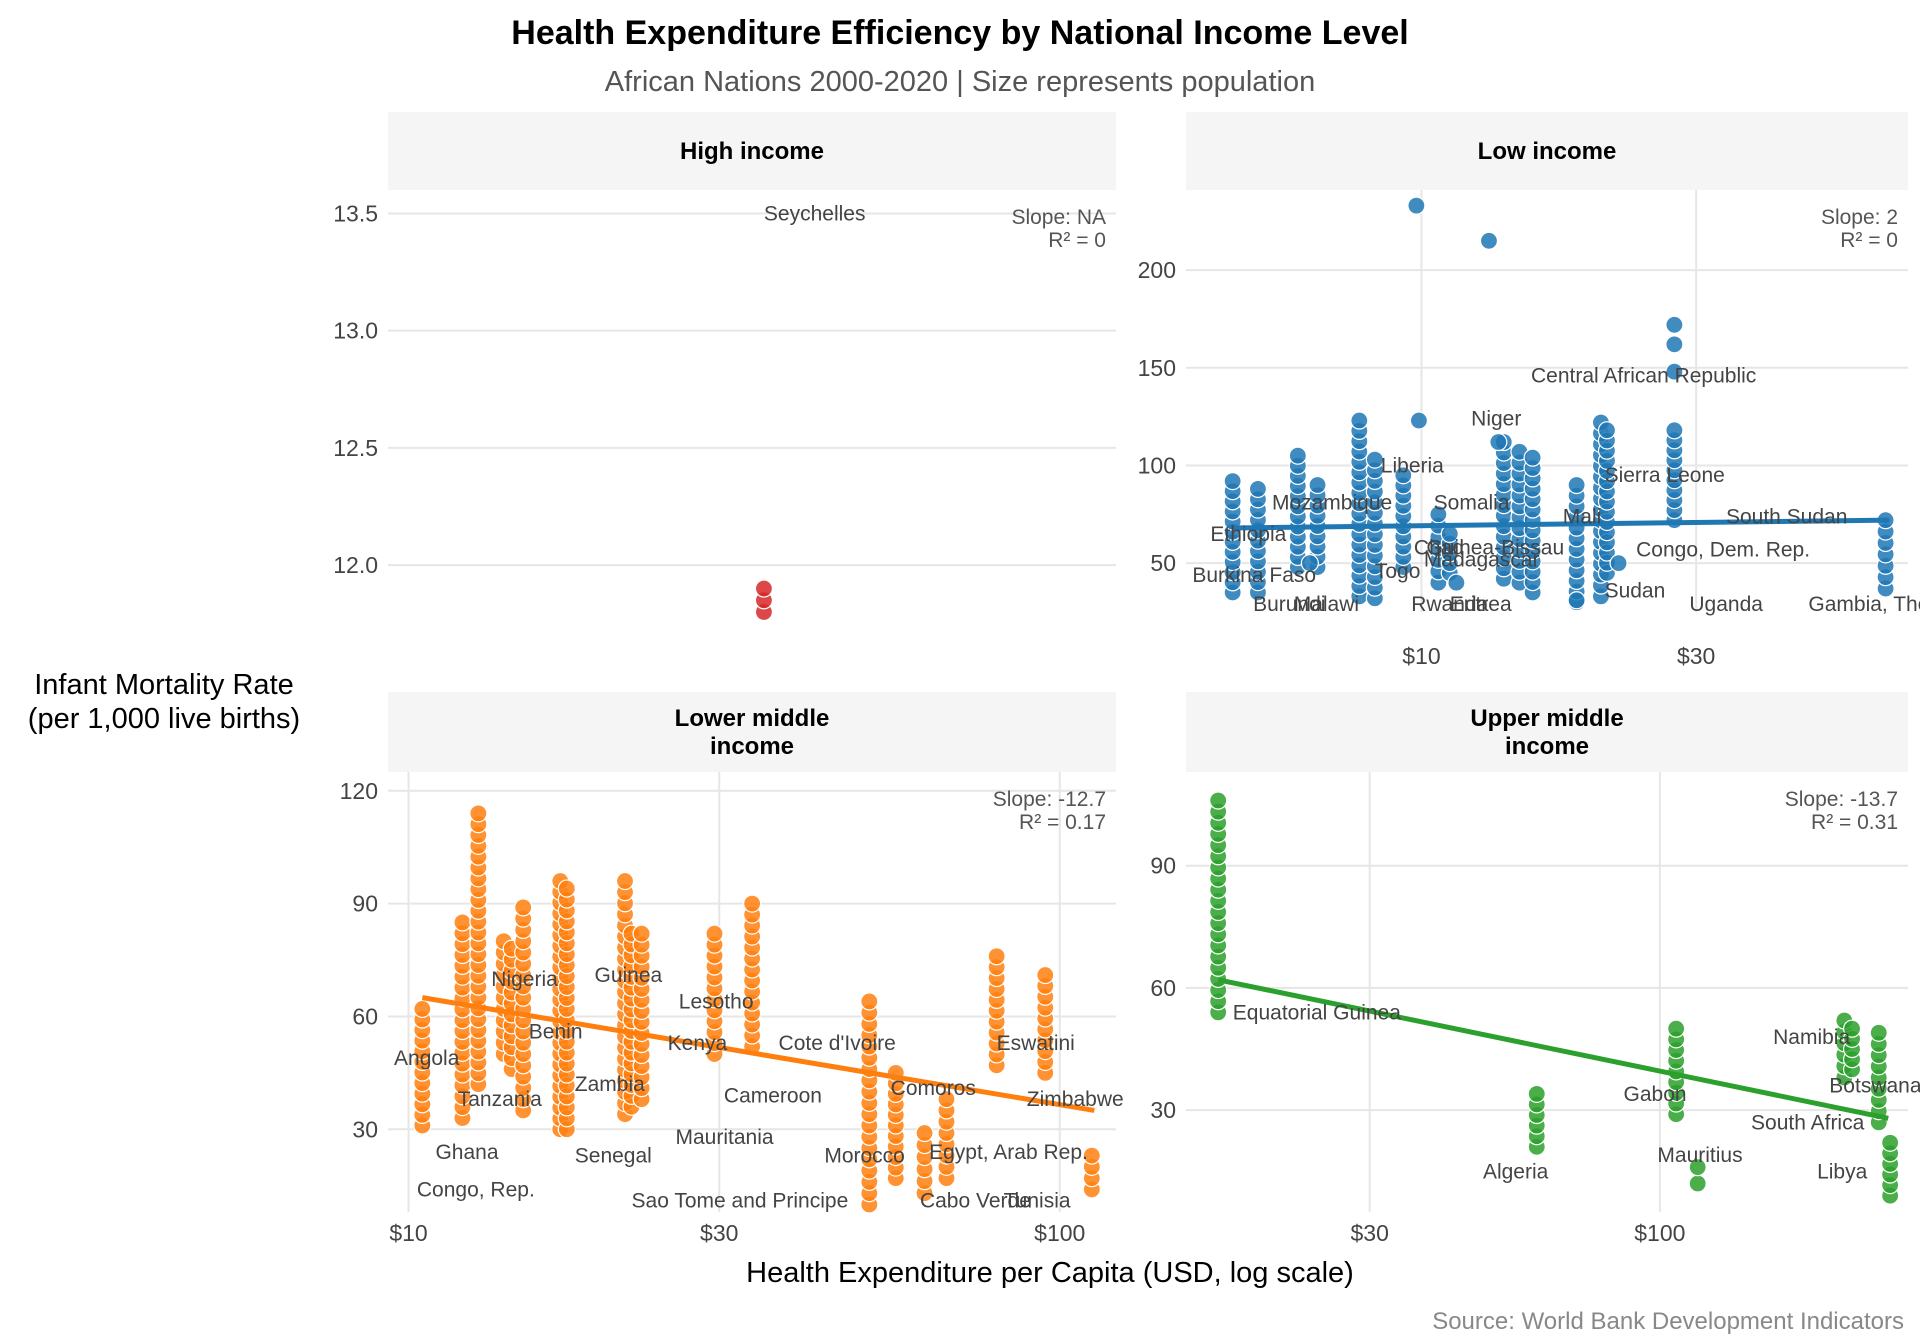 Image resolution: width=1920 pixels, height=1344 pixels. Describe the element at coordinates (724, 1137) in the screenshot. I see `country-label: Mauritania` at that location.